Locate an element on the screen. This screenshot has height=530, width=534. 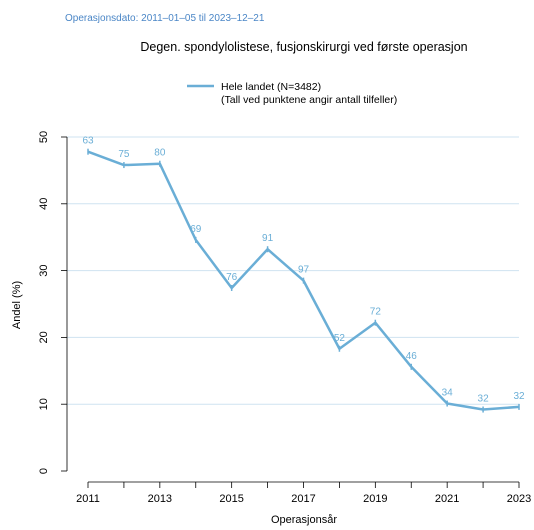
y-tick-label: 40 is located at coordinates (44, 204).